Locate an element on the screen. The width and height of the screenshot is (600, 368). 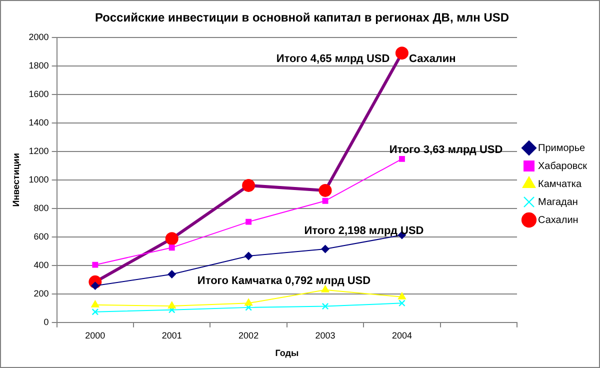
legend-label: Приморье is located at coordinates (562, 148).